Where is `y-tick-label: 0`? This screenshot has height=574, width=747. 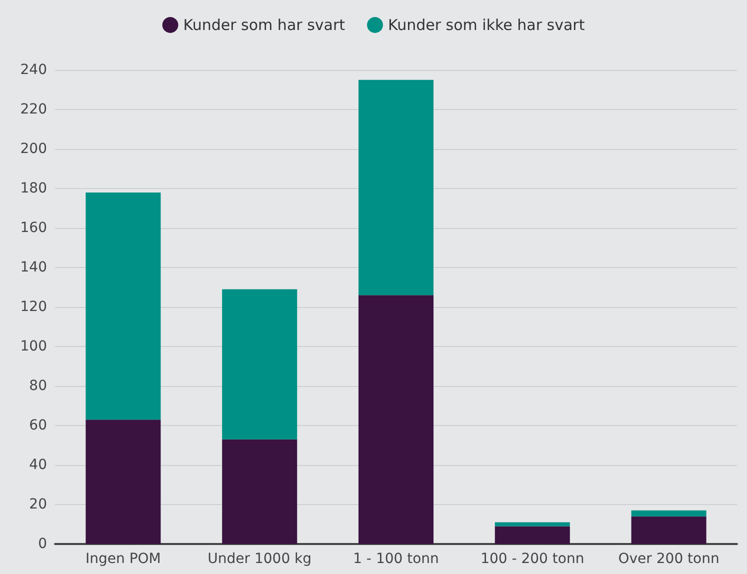
y-tick-label: 0 is located at coordinates (42, 544).